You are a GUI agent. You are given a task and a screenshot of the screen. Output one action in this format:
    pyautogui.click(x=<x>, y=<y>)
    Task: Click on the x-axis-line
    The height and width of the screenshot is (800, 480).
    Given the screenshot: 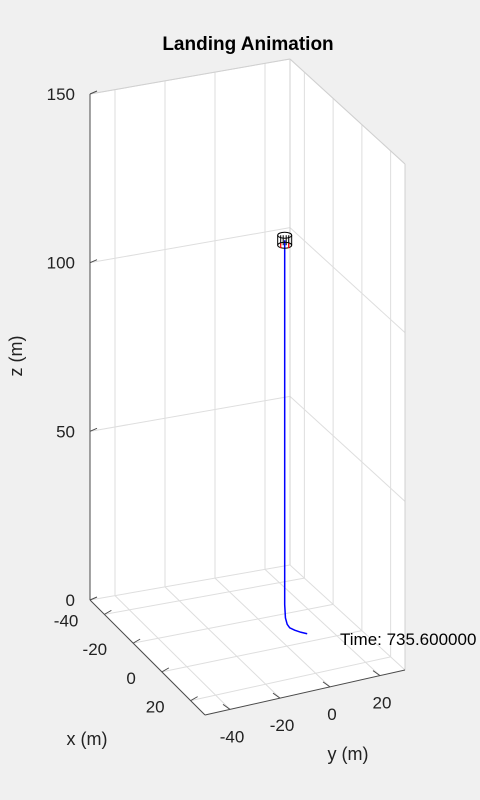 What is the action you would take?
    pyautogui.click(x=147, y=657)
    